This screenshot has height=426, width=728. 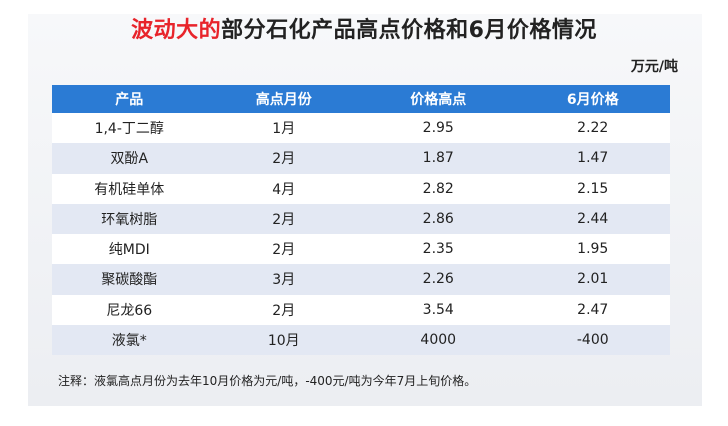 What do you see at coordinates (592, 309) in the screenshot?
I see `cell-june-price: 2.47` at bounding box center [592, 309].